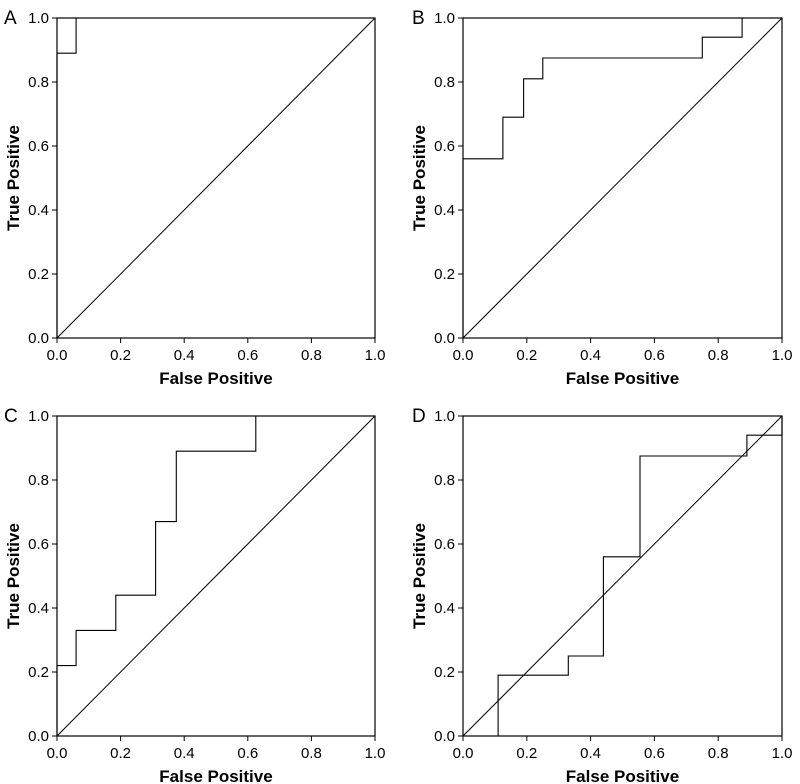 This screenshot has height=784, width=800. Describe the element at coordinates (10, 18) in the screenshot. I see `panel-label: A` at that location.